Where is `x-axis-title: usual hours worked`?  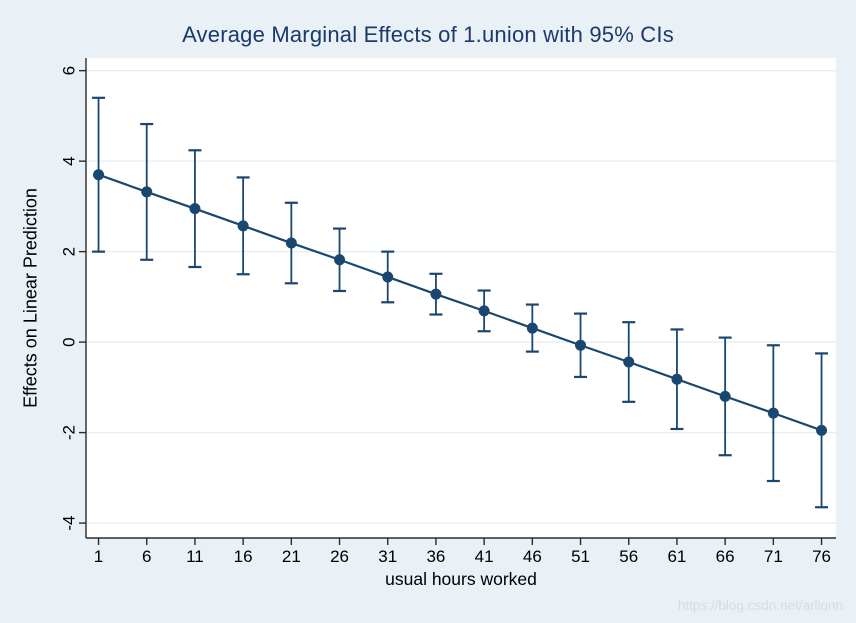
x-axis-title: usual hours worked is located at coordinates (461, 579).